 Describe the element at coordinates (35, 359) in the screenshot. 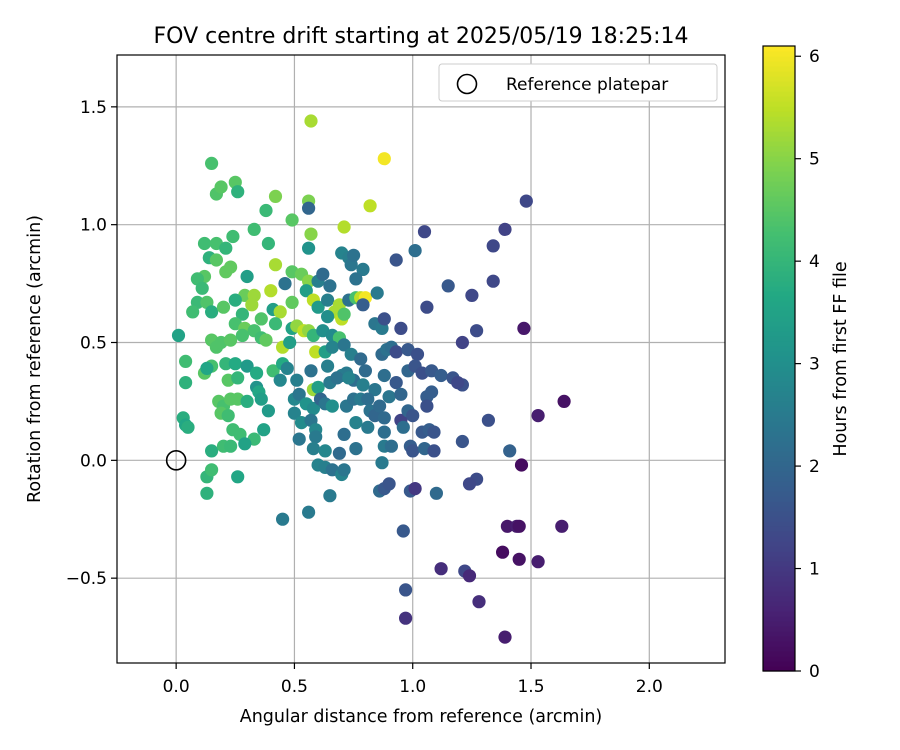

I see `y-axis-label: Rotation from reference (arcmin)` at that location.